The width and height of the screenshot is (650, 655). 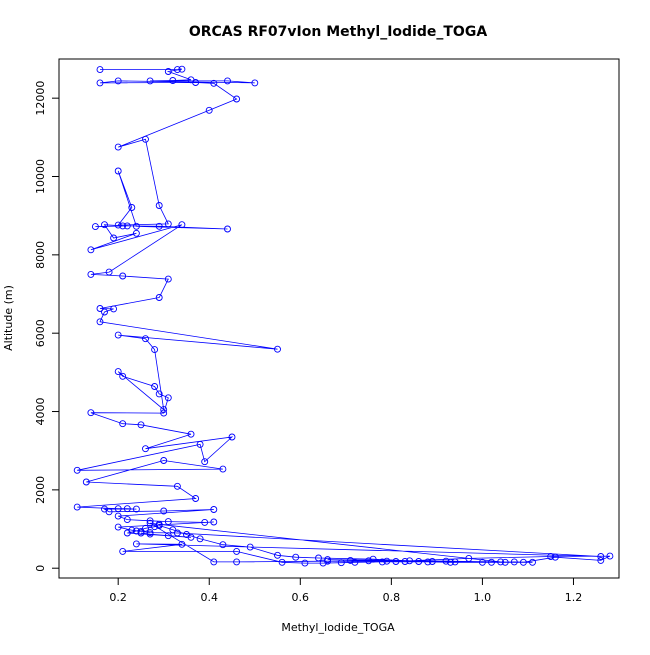 I want to click on y-tick-label: 6000, so click(x=40, y=333).